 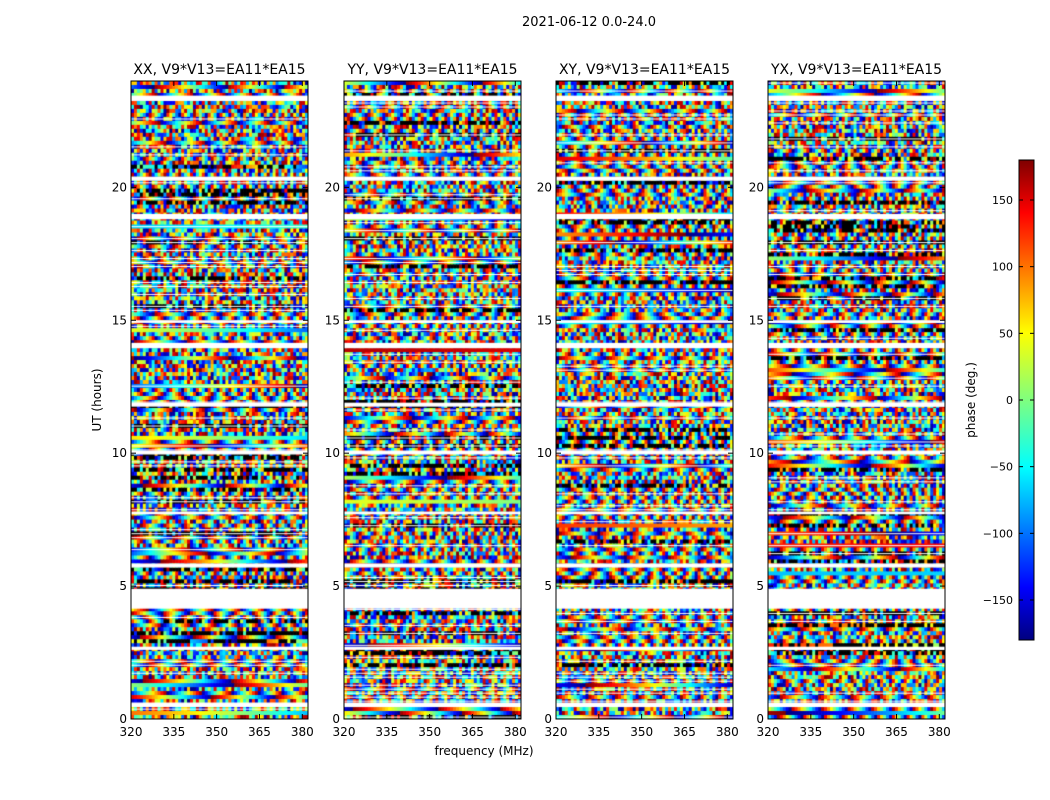 I want to click on colorbar-tick-label: 150, so click(x=1002, y=200).